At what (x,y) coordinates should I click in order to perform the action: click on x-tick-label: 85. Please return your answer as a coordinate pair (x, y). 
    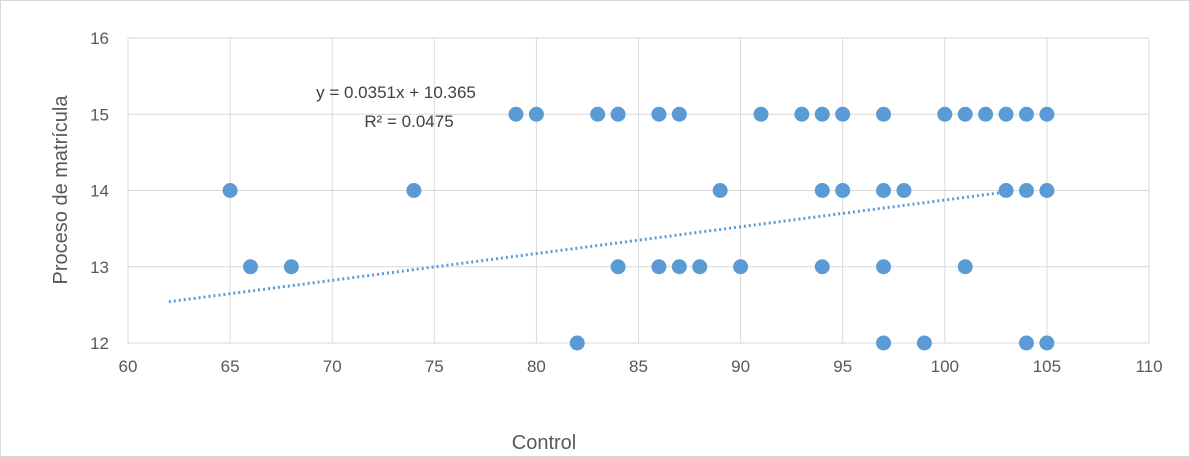
    Looking at the image, I should click on (638, 366).